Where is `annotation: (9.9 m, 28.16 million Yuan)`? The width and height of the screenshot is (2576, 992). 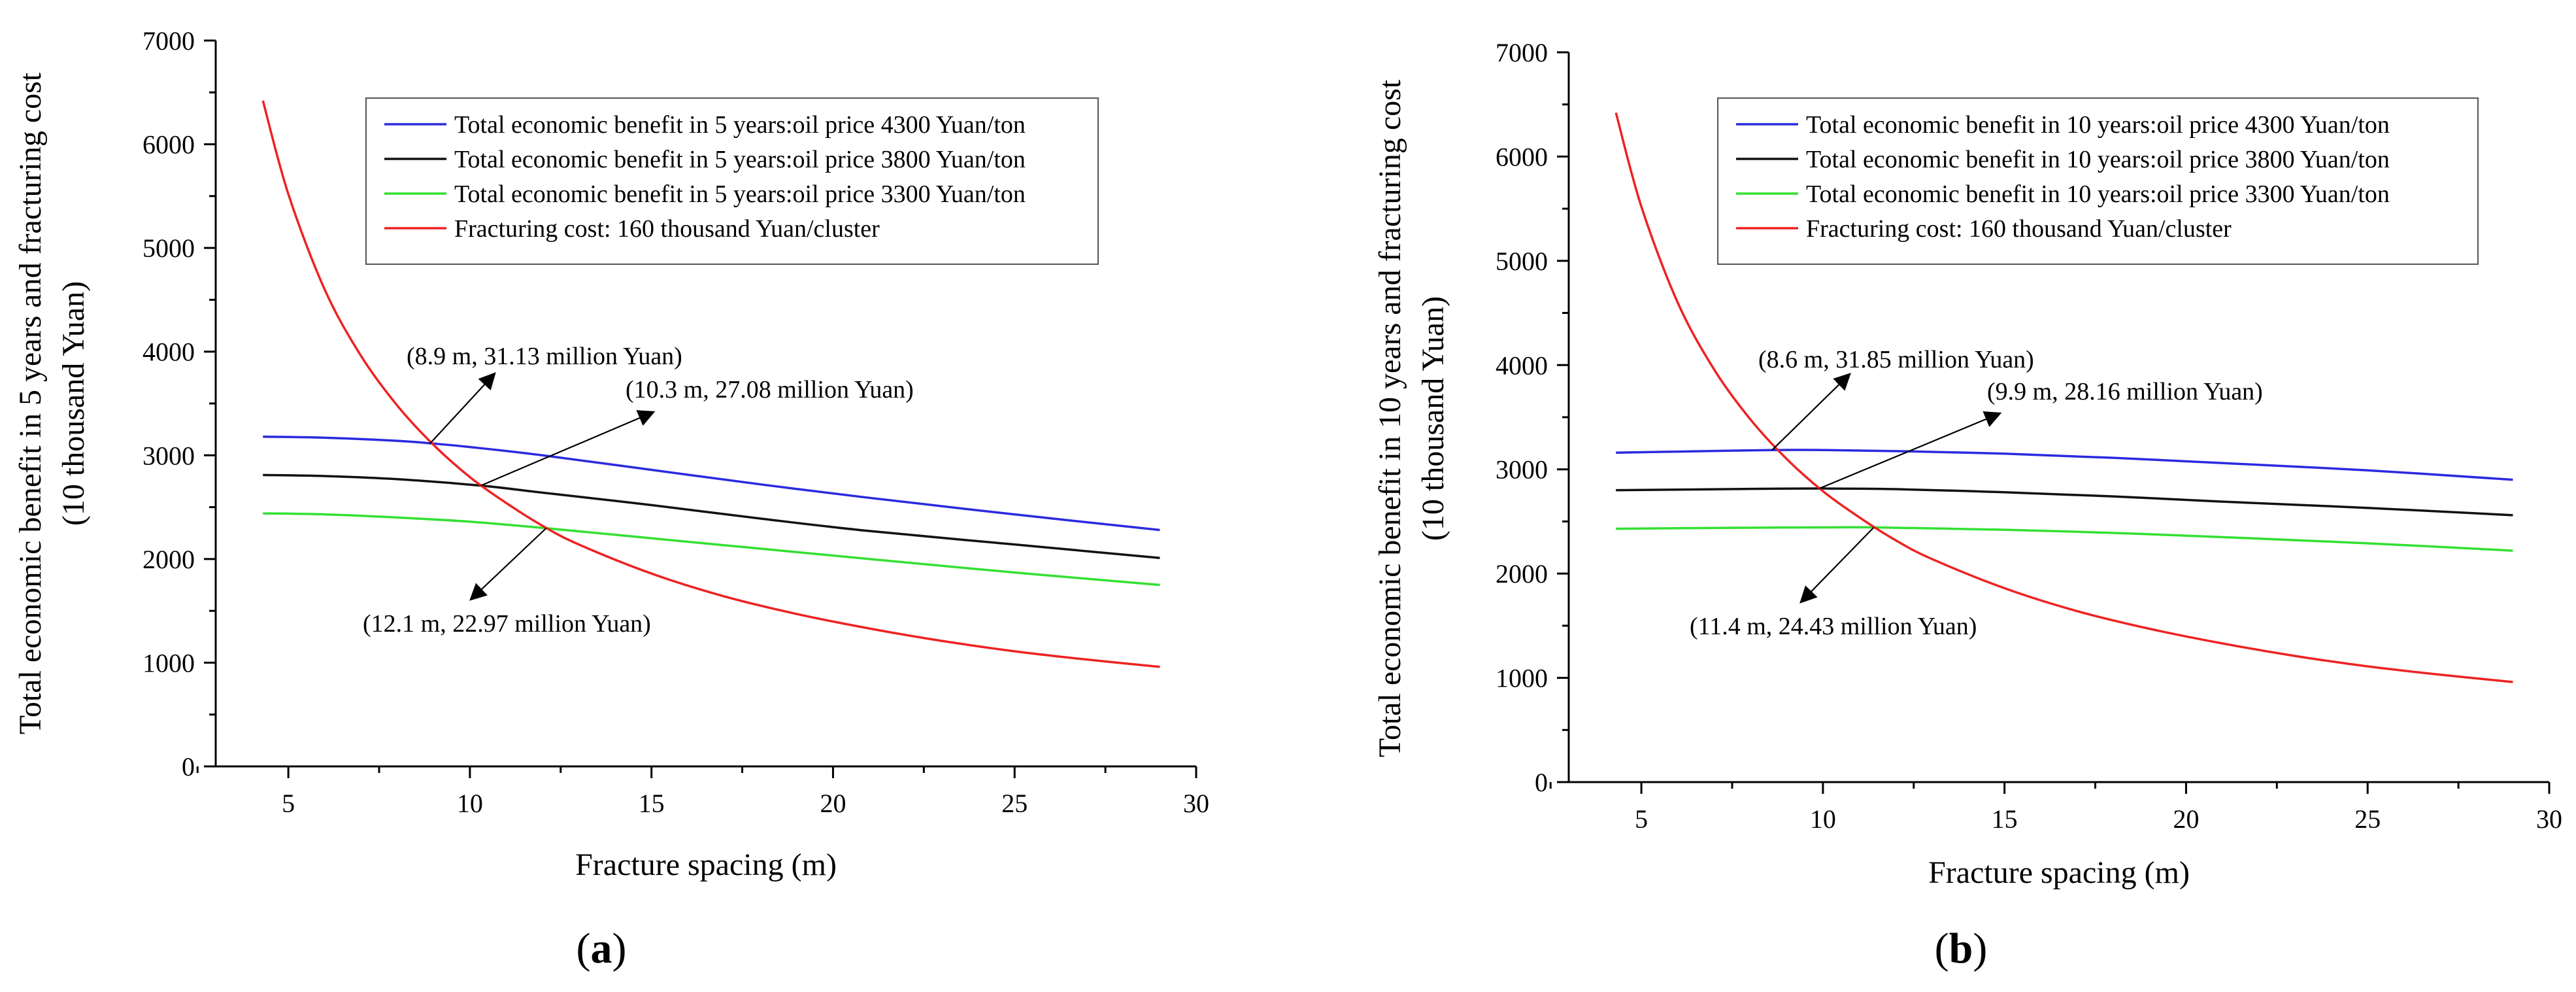 annotation: (9.9 m, 28.16 million Yuan) is located at coordinates (2041, 434).